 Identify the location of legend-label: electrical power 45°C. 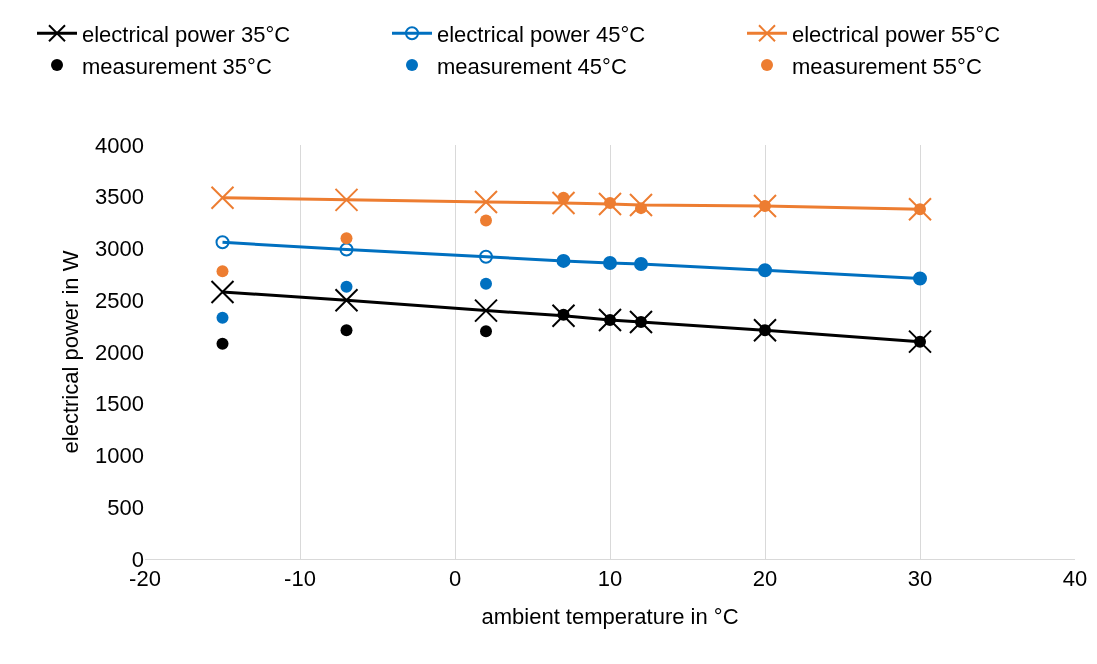
(541, 34).